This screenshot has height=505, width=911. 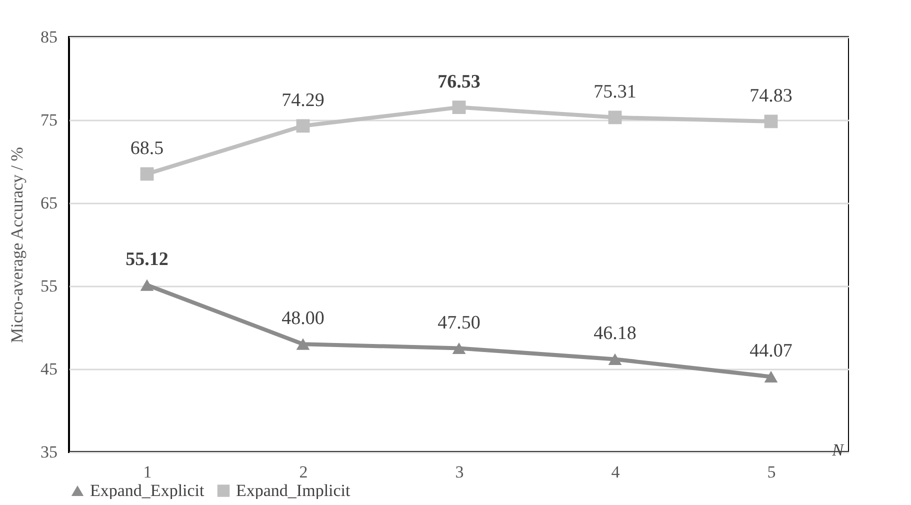 What do you see at coordinates (459, 323) in the screenshot?
I see `data-label: 47.50` at bounding box center [459, 323].